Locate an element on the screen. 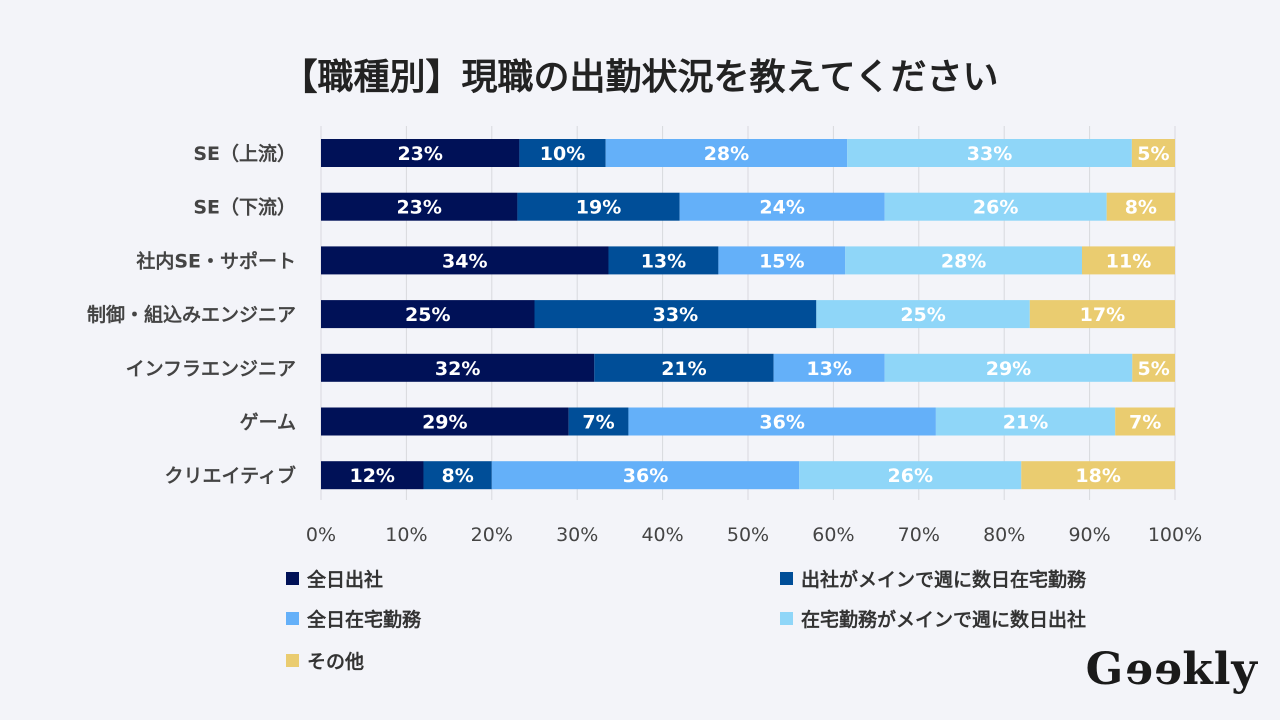 This screenshot has height=720, width=1280. x-tick-label: 50% is located at coordinates (748, 535).